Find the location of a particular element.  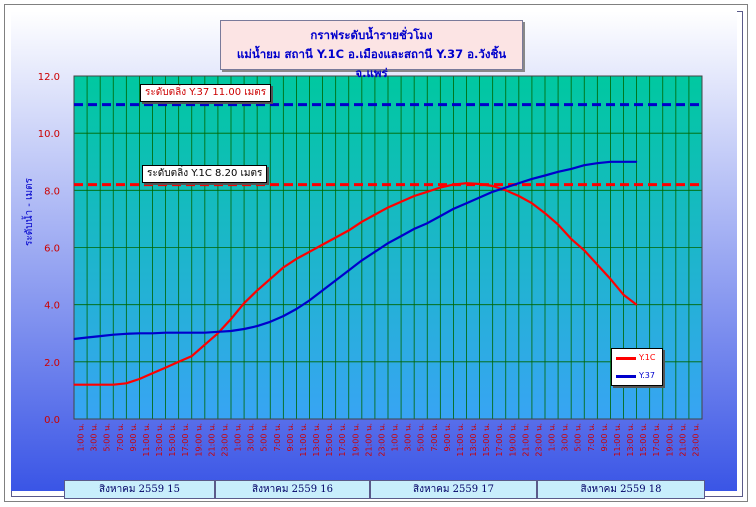

x-tick-label: 9:00 น. is located at coordinates (290, 437).